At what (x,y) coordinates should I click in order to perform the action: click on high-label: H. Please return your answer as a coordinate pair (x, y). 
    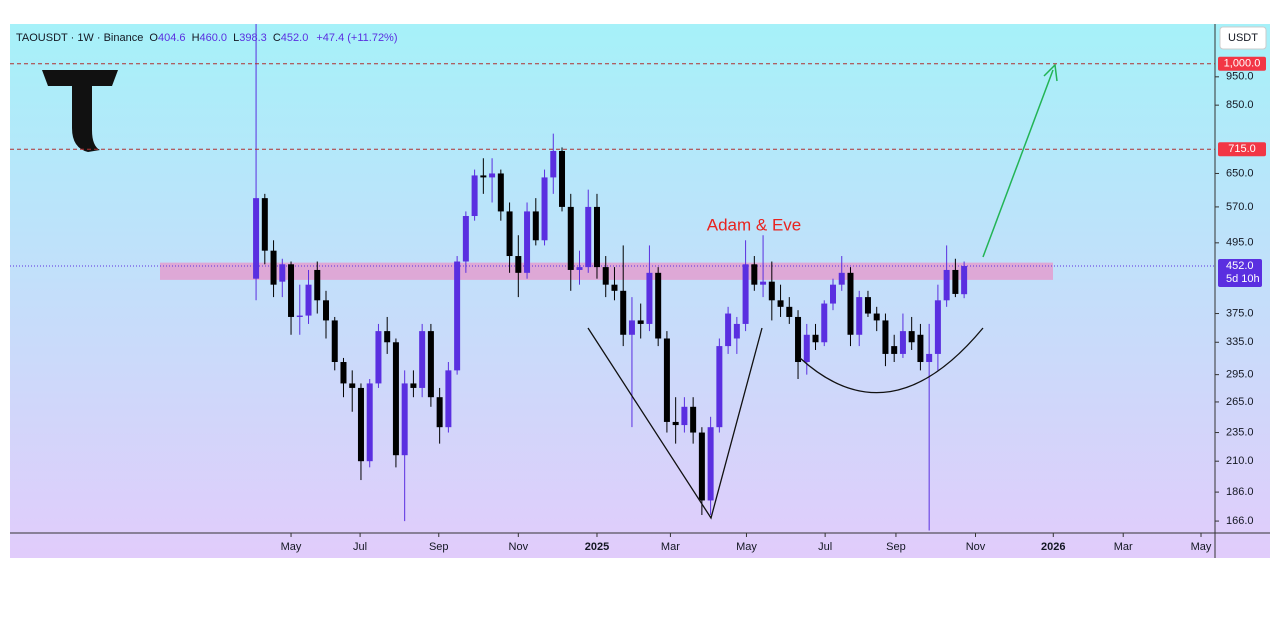
    Looking at the image, I should click on (196, 38).